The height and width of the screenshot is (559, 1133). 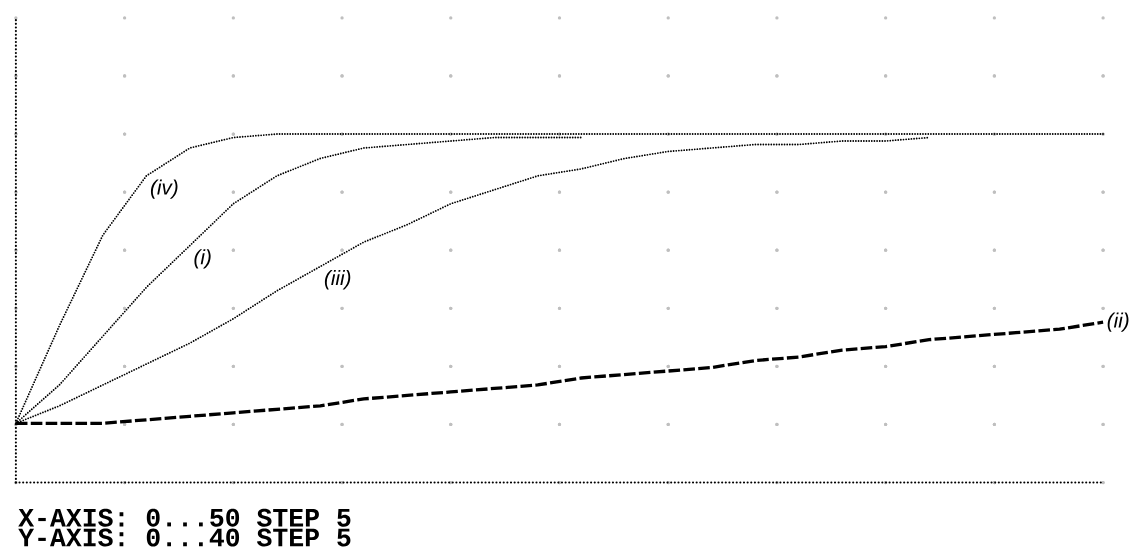 I want to click on series-label: (ii), so click(x=1118, y=322).